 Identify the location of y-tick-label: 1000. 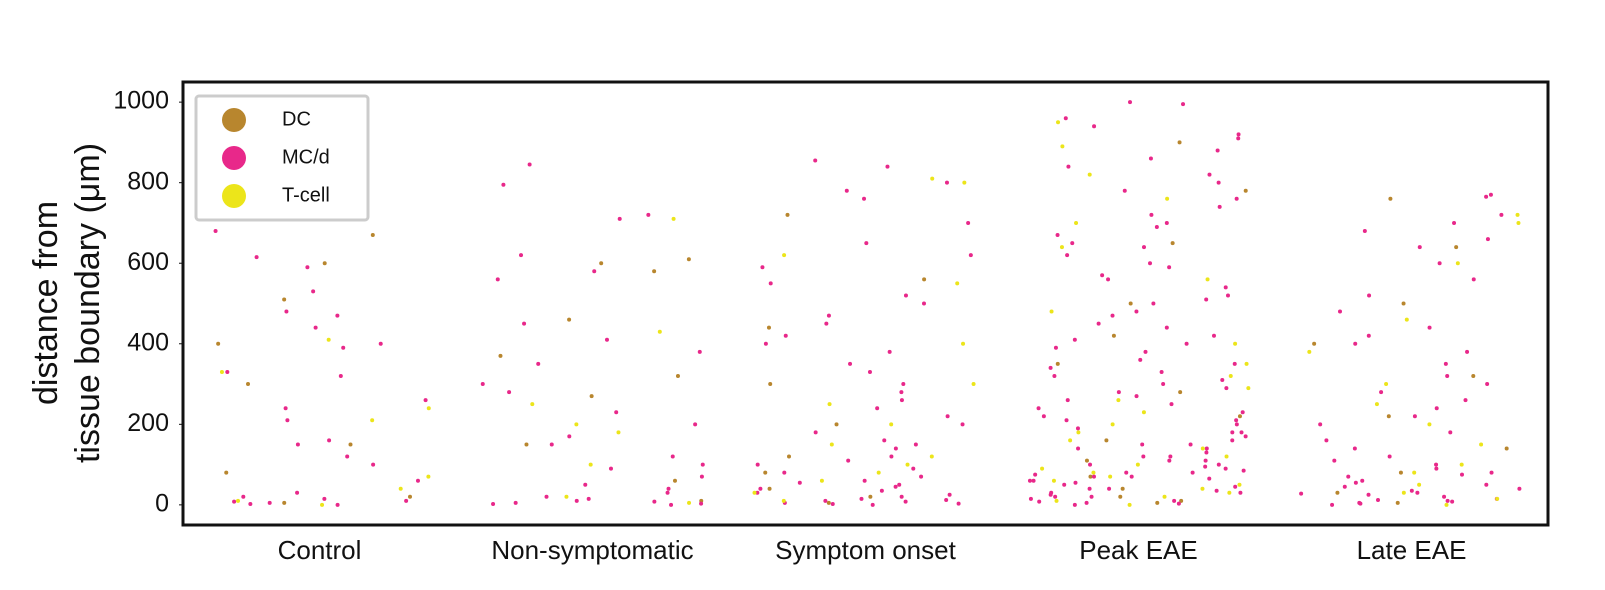
(141, 101).